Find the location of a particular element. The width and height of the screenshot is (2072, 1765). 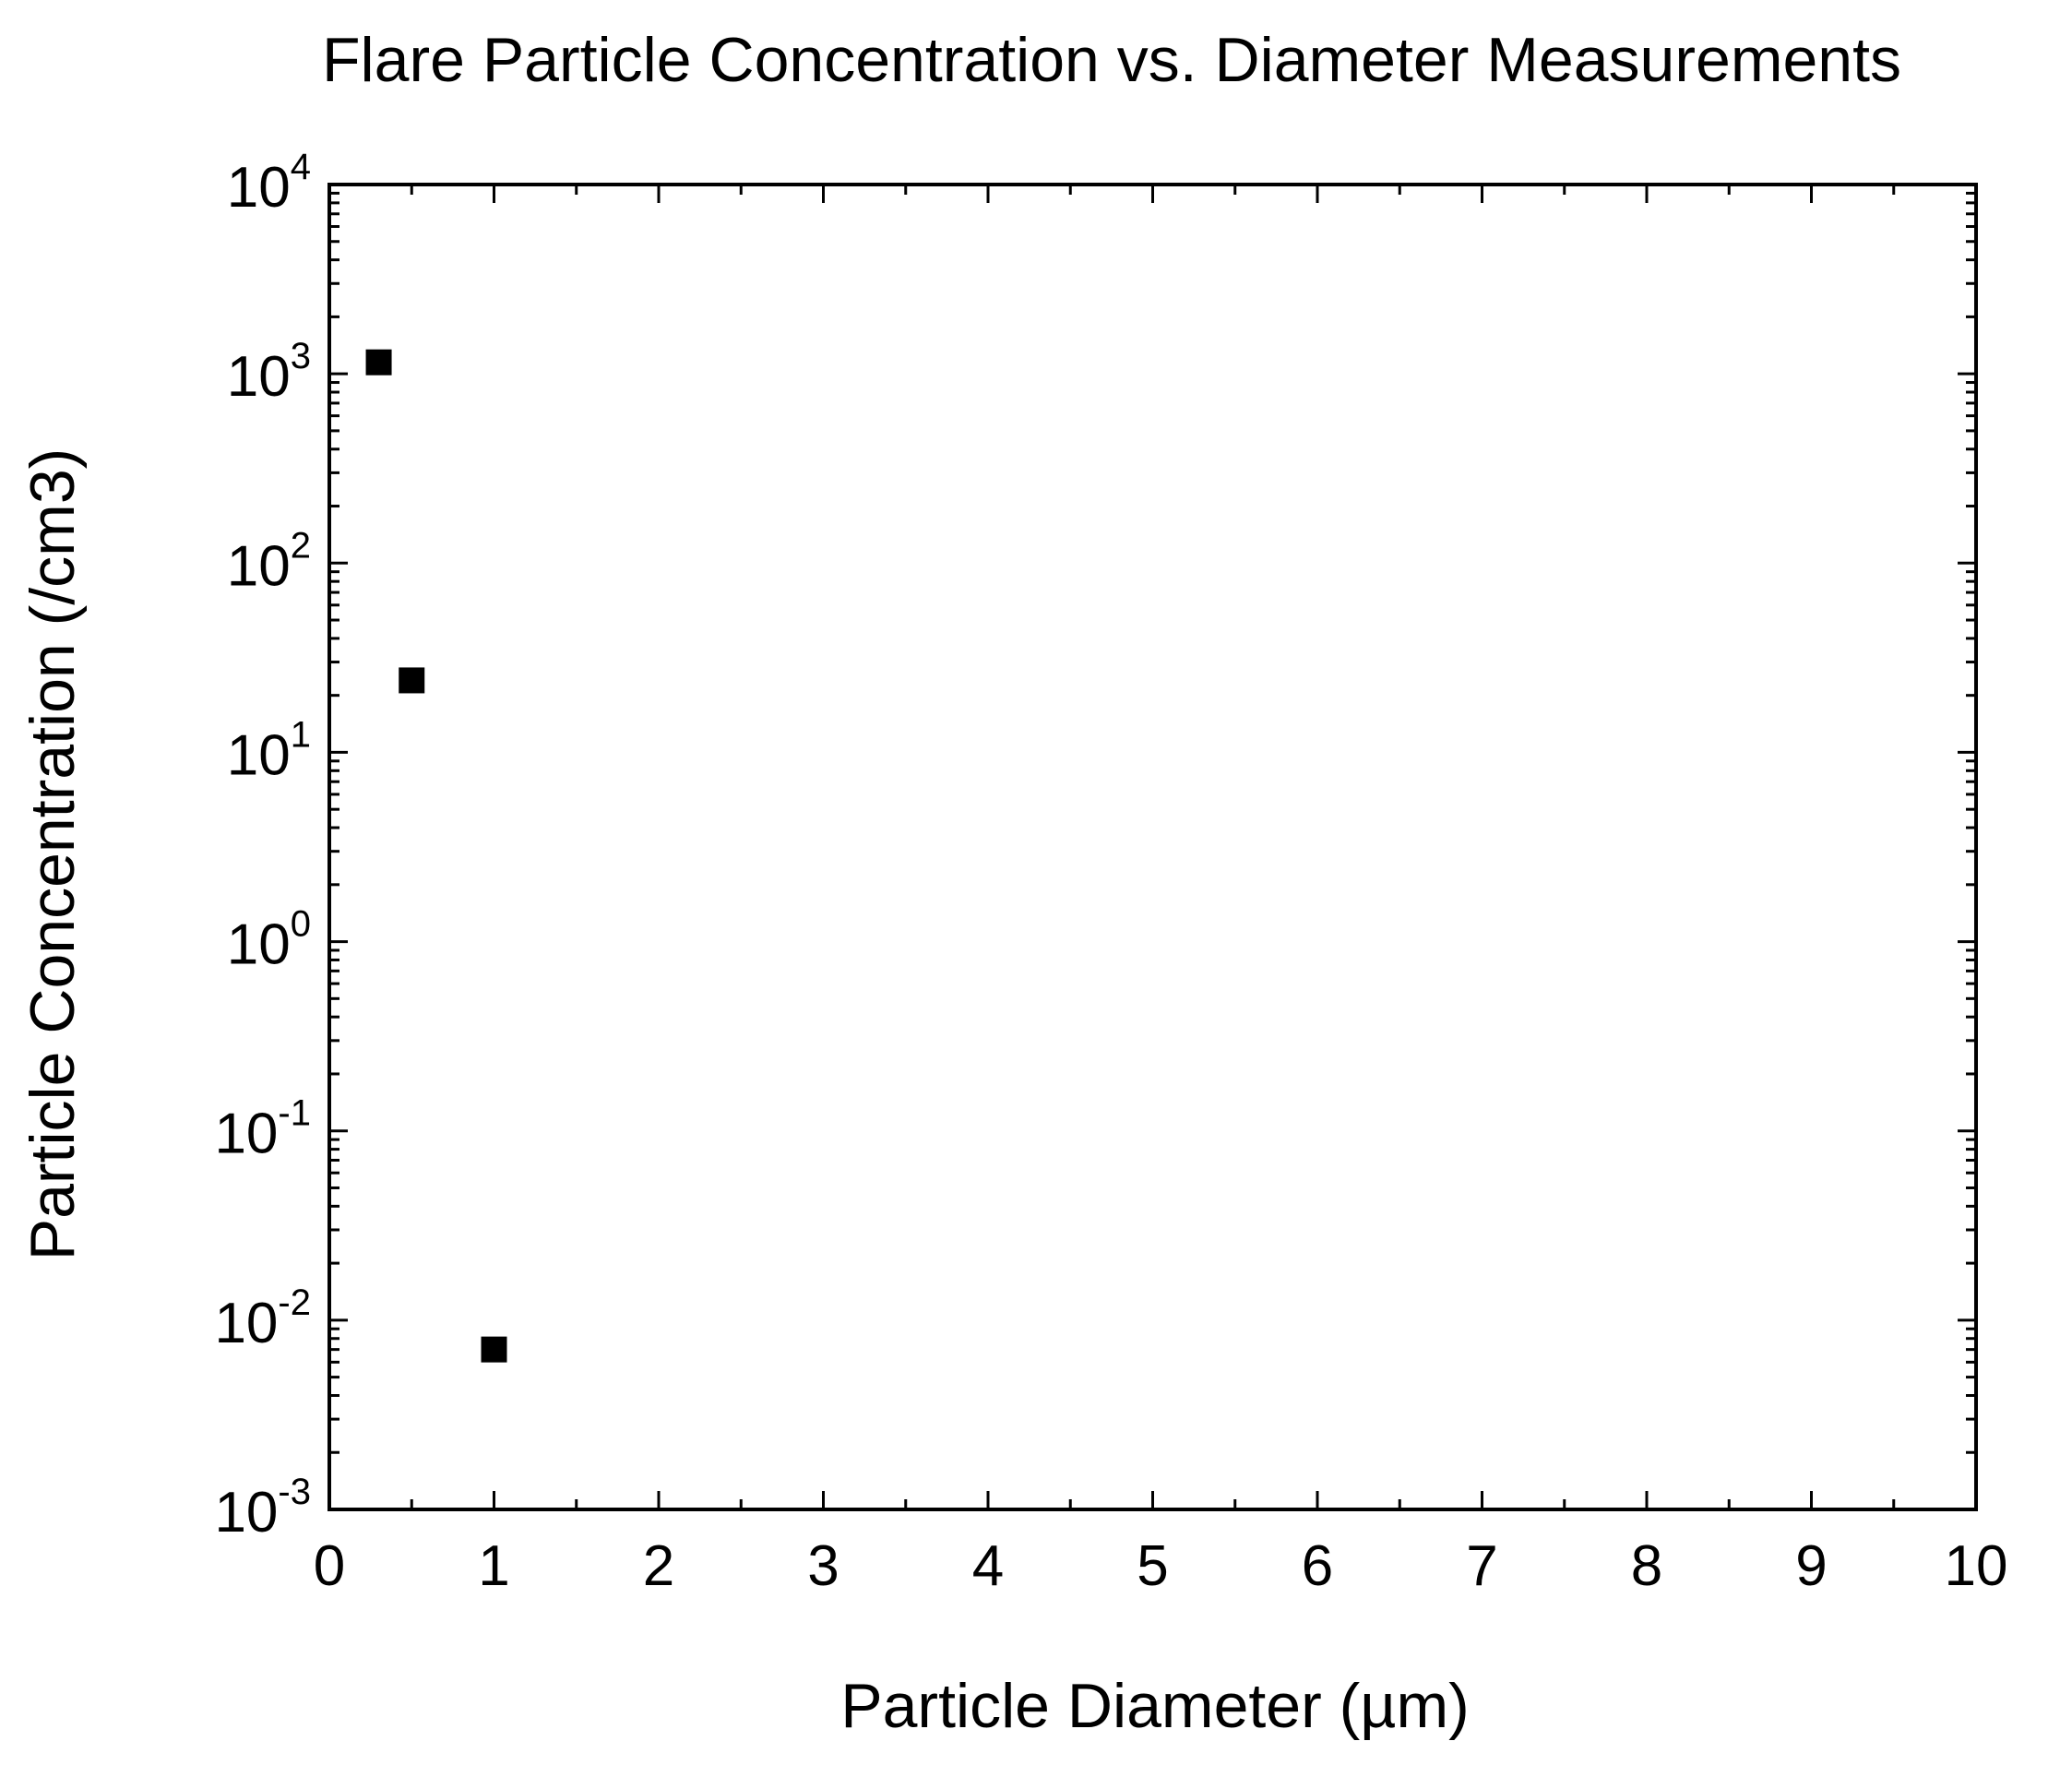

y-tick-label: 10² is located at coordinates (269, 561).